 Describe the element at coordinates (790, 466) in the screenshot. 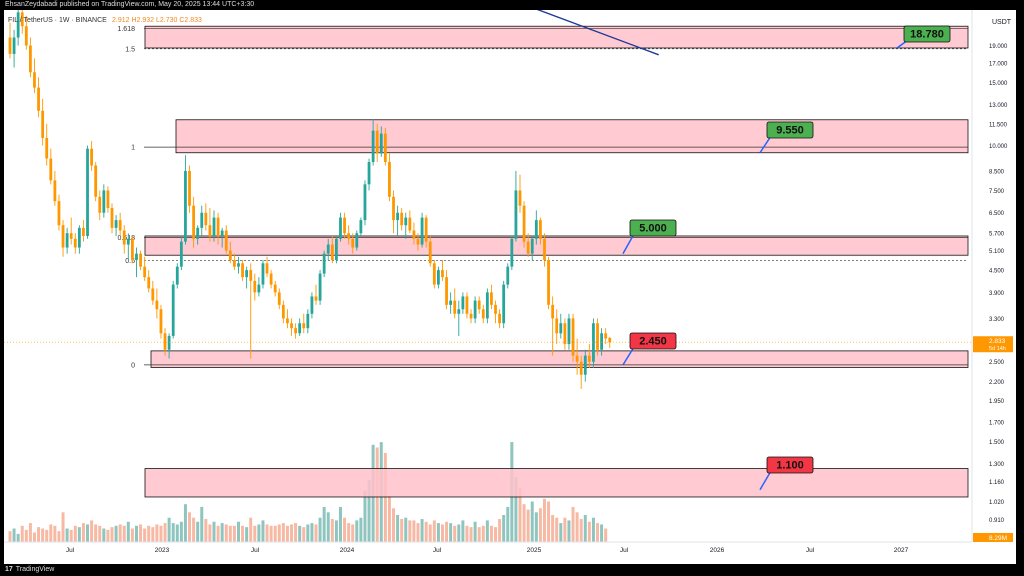

I see `target-label: 1.100` at that location.